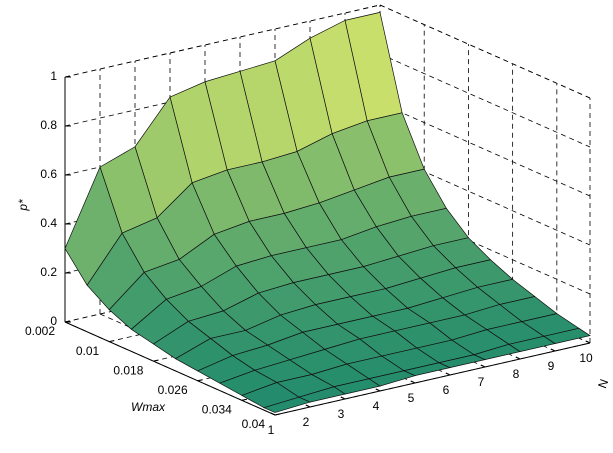 The image size is (613, 453). I want to click on y-tick-label: 0.002, so click(40, 331).